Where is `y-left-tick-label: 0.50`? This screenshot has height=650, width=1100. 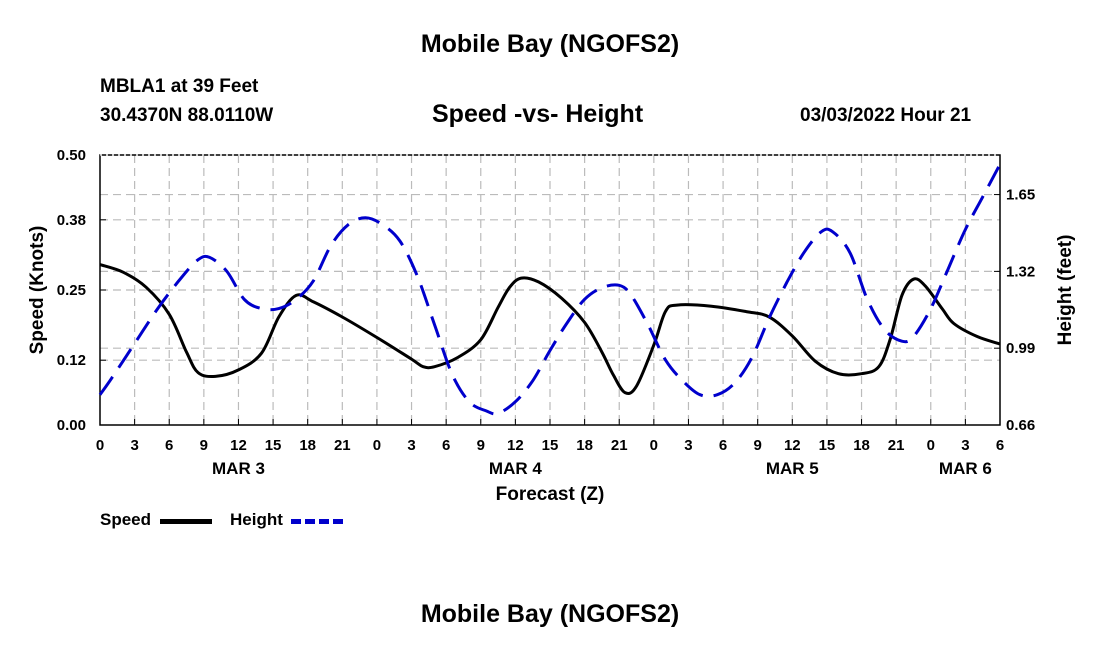 y-left-tick-label: 0.50 is located at coordinates (71, 155).